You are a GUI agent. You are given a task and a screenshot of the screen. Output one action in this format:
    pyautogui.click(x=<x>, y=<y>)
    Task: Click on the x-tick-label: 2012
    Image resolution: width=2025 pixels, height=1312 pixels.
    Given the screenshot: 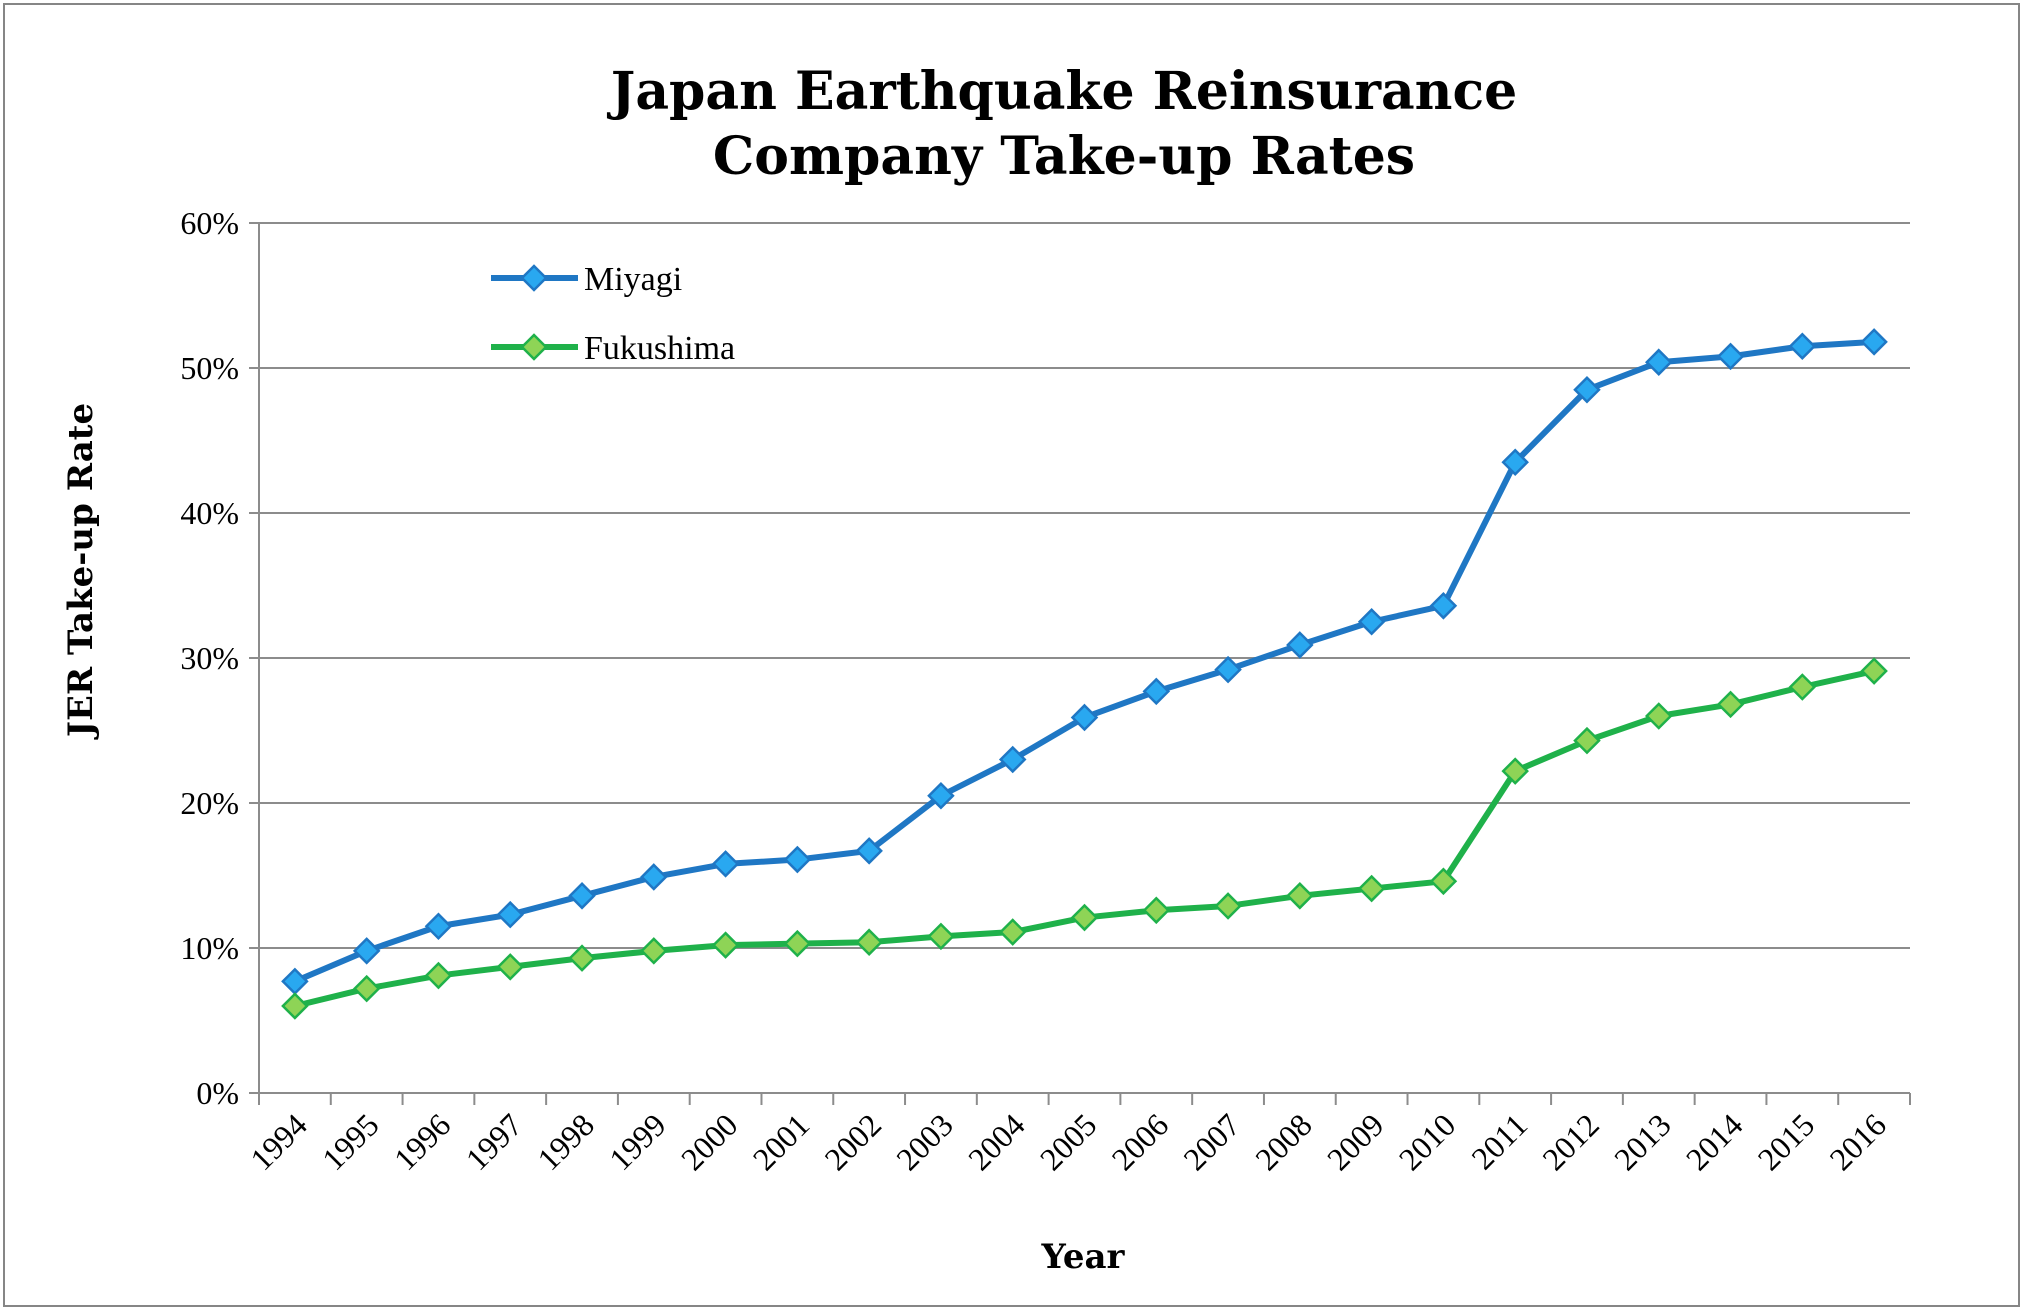 What is the action you would take?
    pyautogui.click(x=1570, y=1141)
    